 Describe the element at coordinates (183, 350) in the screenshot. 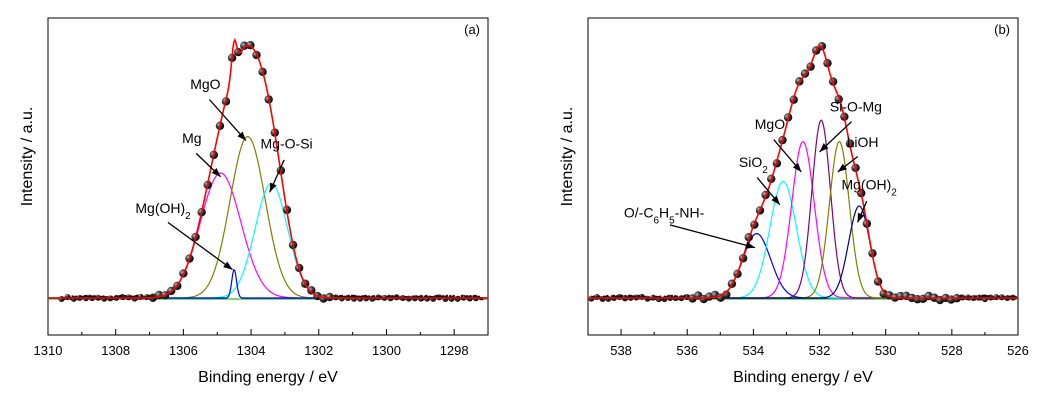

I see `x-tick-label: 1306` at that location.